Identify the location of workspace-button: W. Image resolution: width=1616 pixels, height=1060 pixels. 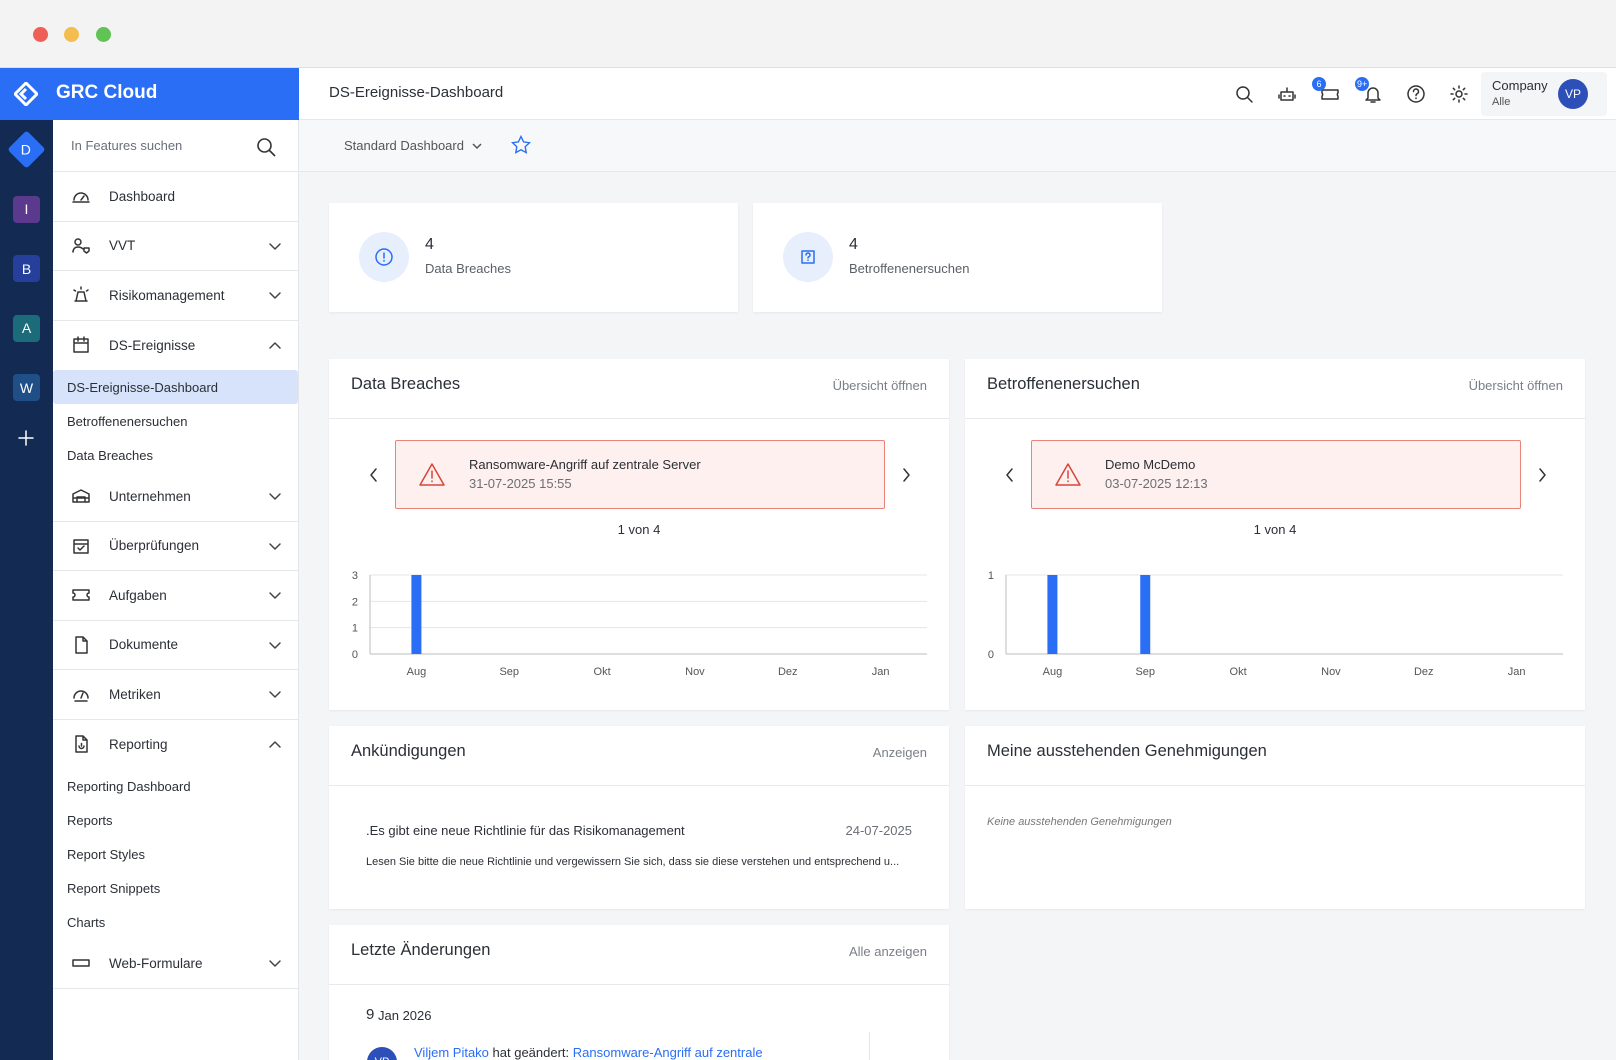
(26, 387).